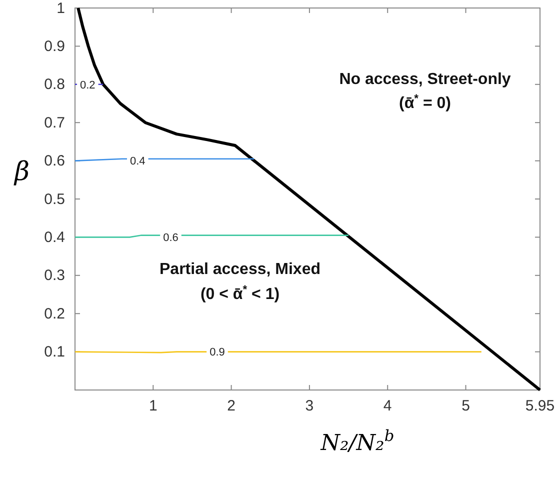 The image size is (555, 494). Describe the element at coordinates (153, 406) in the screenshot. I see `x-tick-label: 1` at that location.